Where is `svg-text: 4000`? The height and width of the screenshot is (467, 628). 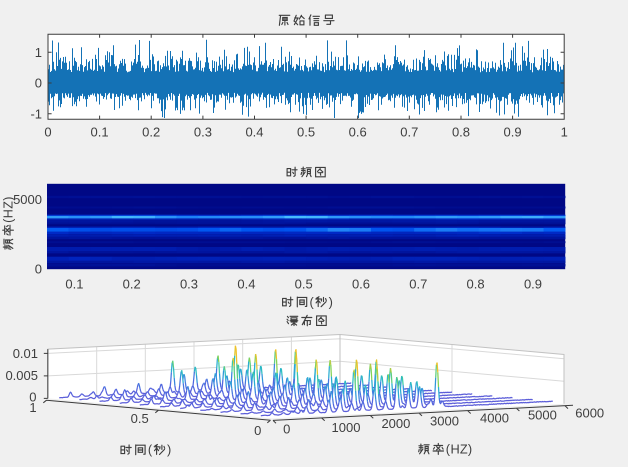
svg-text: 4000 is located at coordinates (494, 418).